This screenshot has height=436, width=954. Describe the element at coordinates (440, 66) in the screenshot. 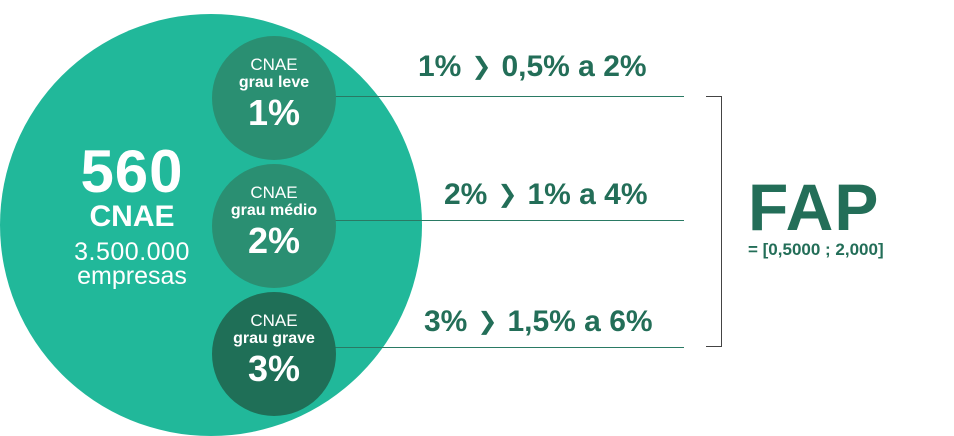

I see `rate-base: 1%` at that location.